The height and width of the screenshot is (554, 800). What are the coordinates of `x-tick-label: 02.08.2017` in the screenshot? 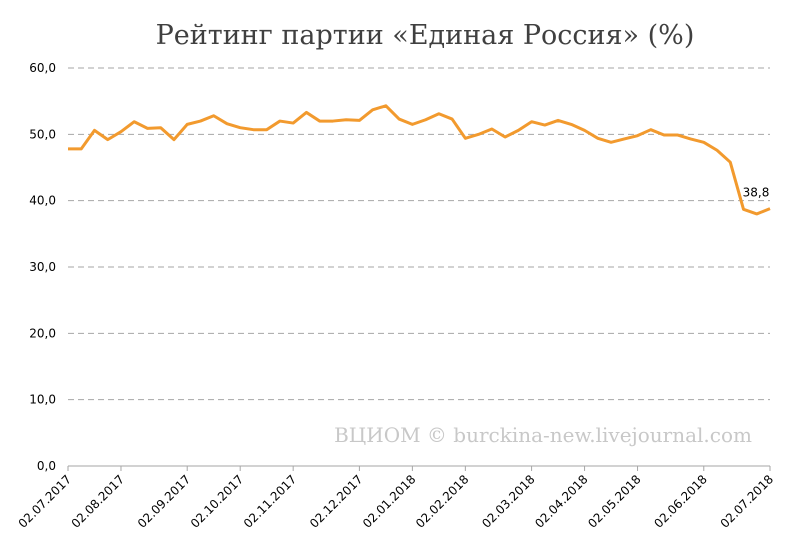 It's located at (98, 501).